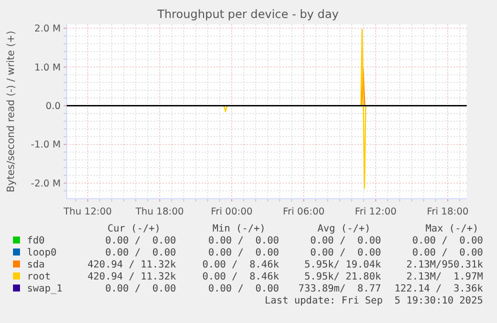  Describe the element at coordinates (447, 212) in the screenshot. I see `x-tick-label: Fri 18:00` at that location.